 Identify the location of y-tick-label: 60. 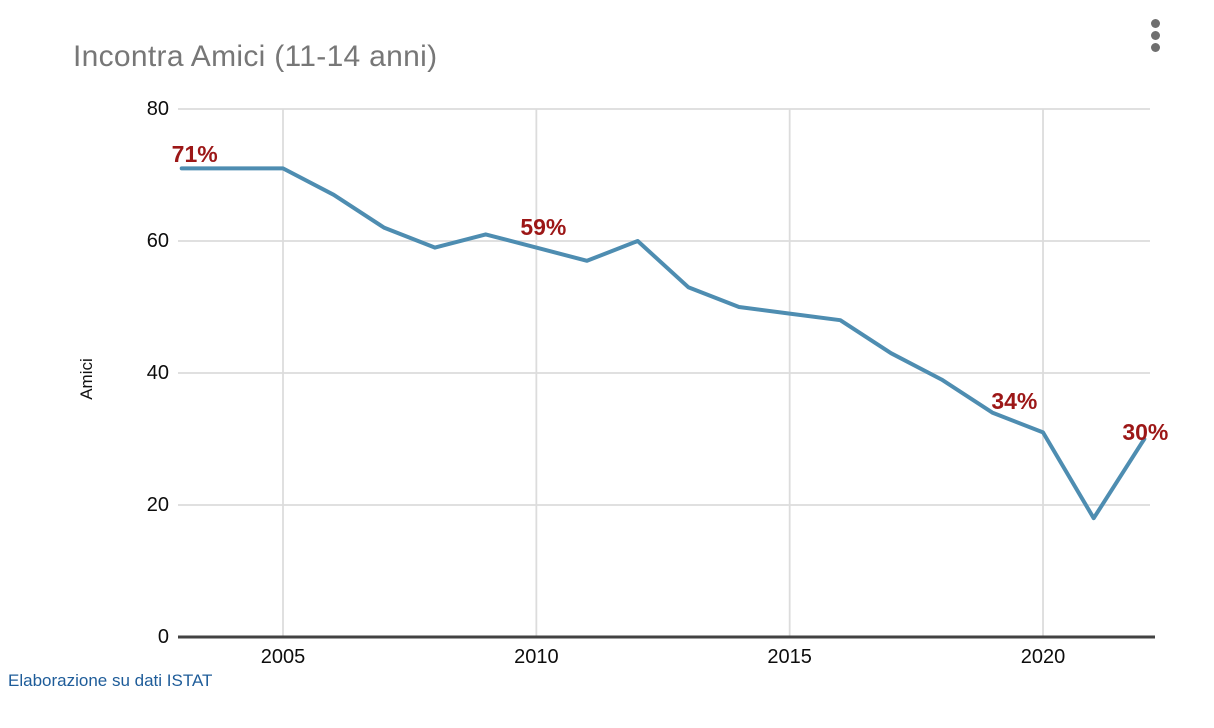
(157, 241).